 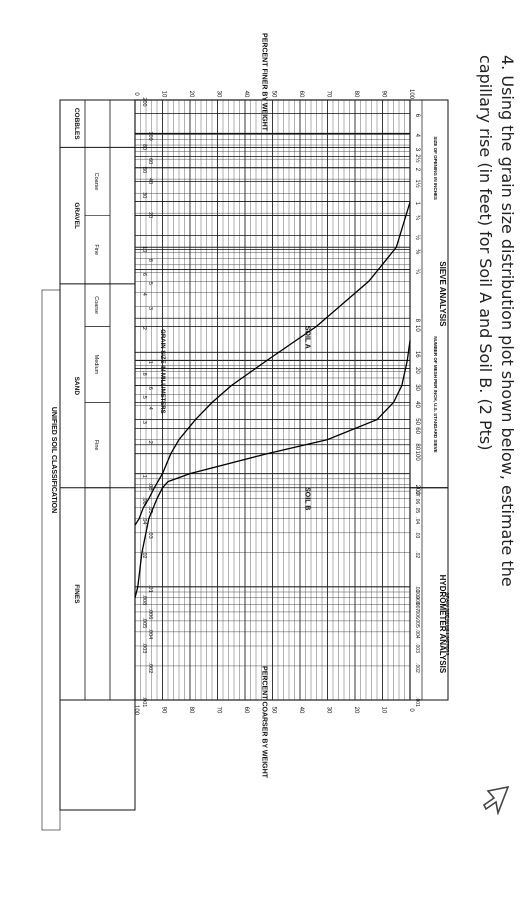 I want to click on class-group-label: SAND, so click(x=76, y=386).